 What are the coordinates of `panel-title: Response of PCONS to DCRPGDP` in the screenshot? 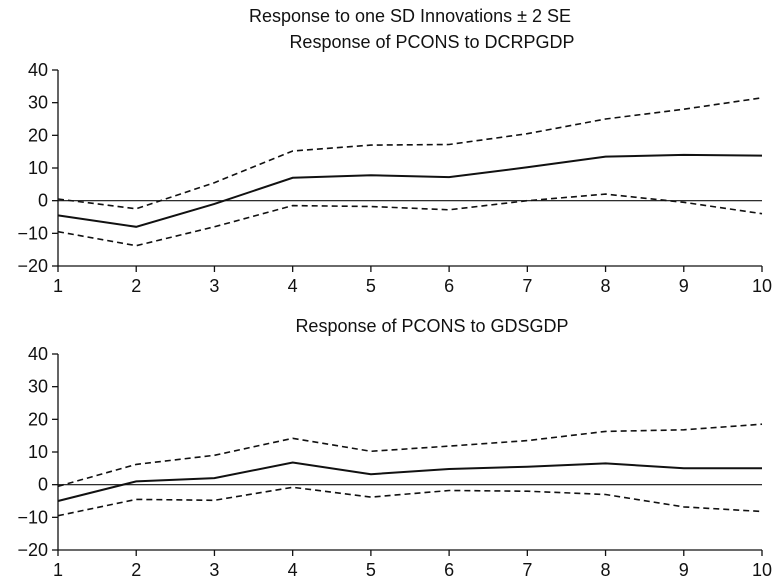 It's located at (431, 42).